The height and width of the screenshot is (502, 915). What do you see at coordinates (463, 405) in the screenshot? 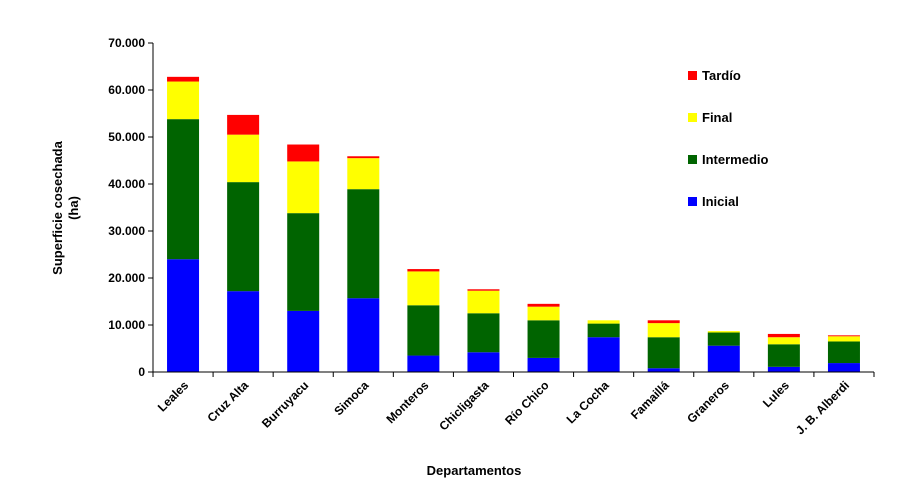
I see `x-tick-label: Chicligasta` at bounding box center [463, 405].